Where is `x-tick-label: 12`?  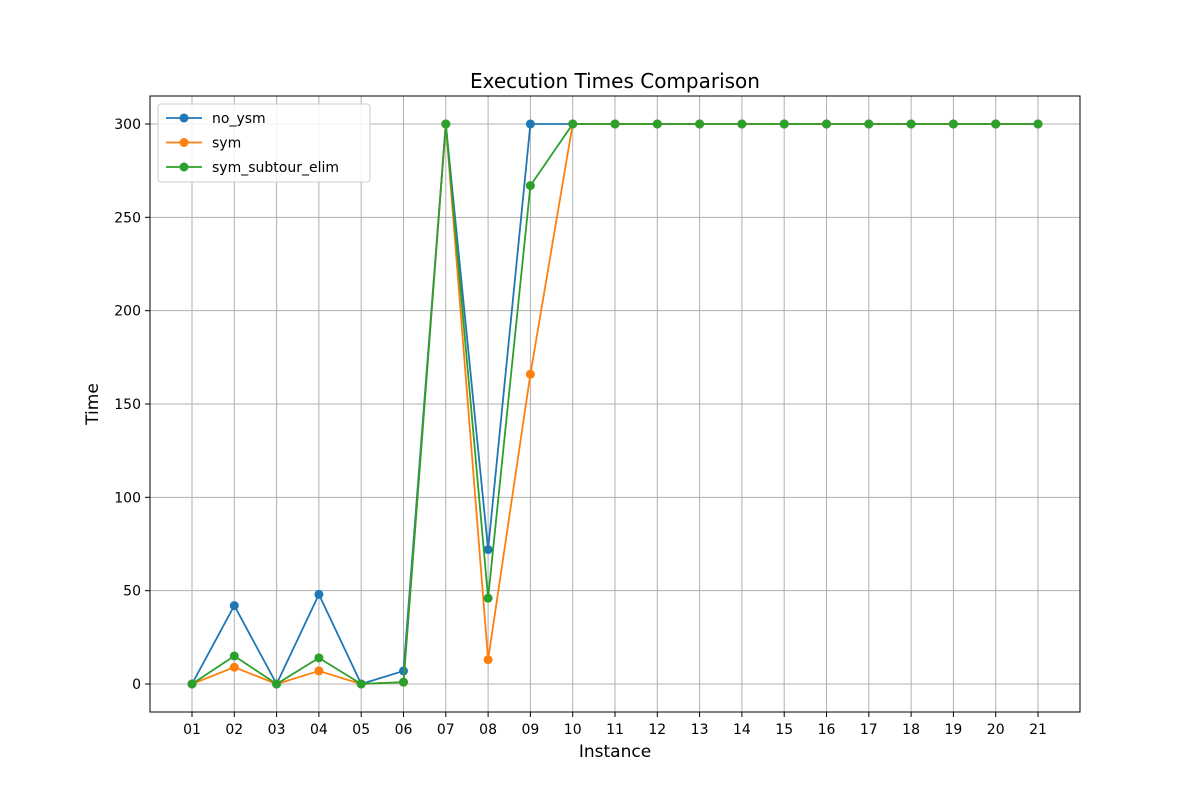 x-tick-label: 12 is located at coordinates (657, 730).